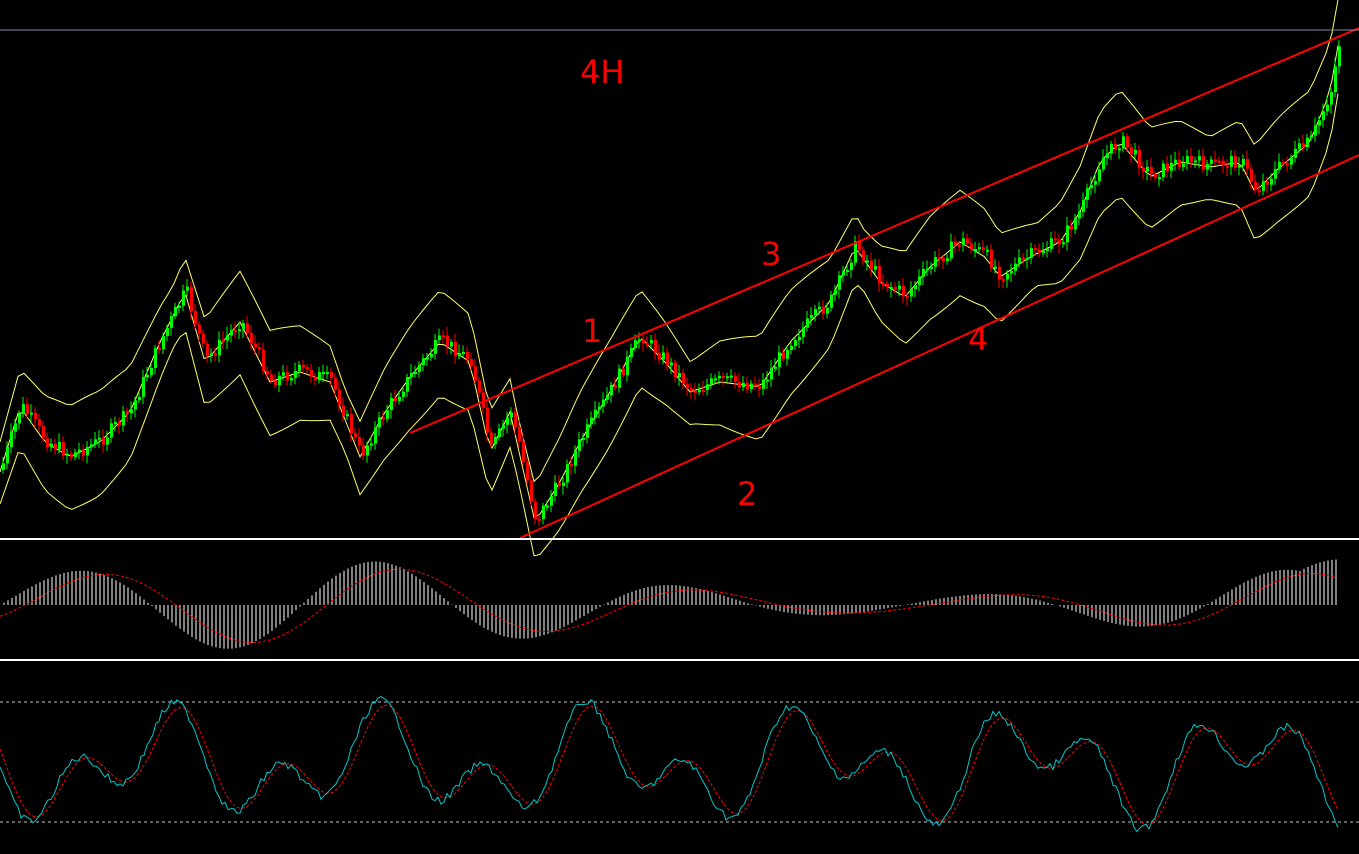 Image resolution: width=1359 pixels, height=854 pixels. What do you see at coordinates (668, 606) in the screenshot?
I see `macd-signal-line` at bounding box center [668, 606].